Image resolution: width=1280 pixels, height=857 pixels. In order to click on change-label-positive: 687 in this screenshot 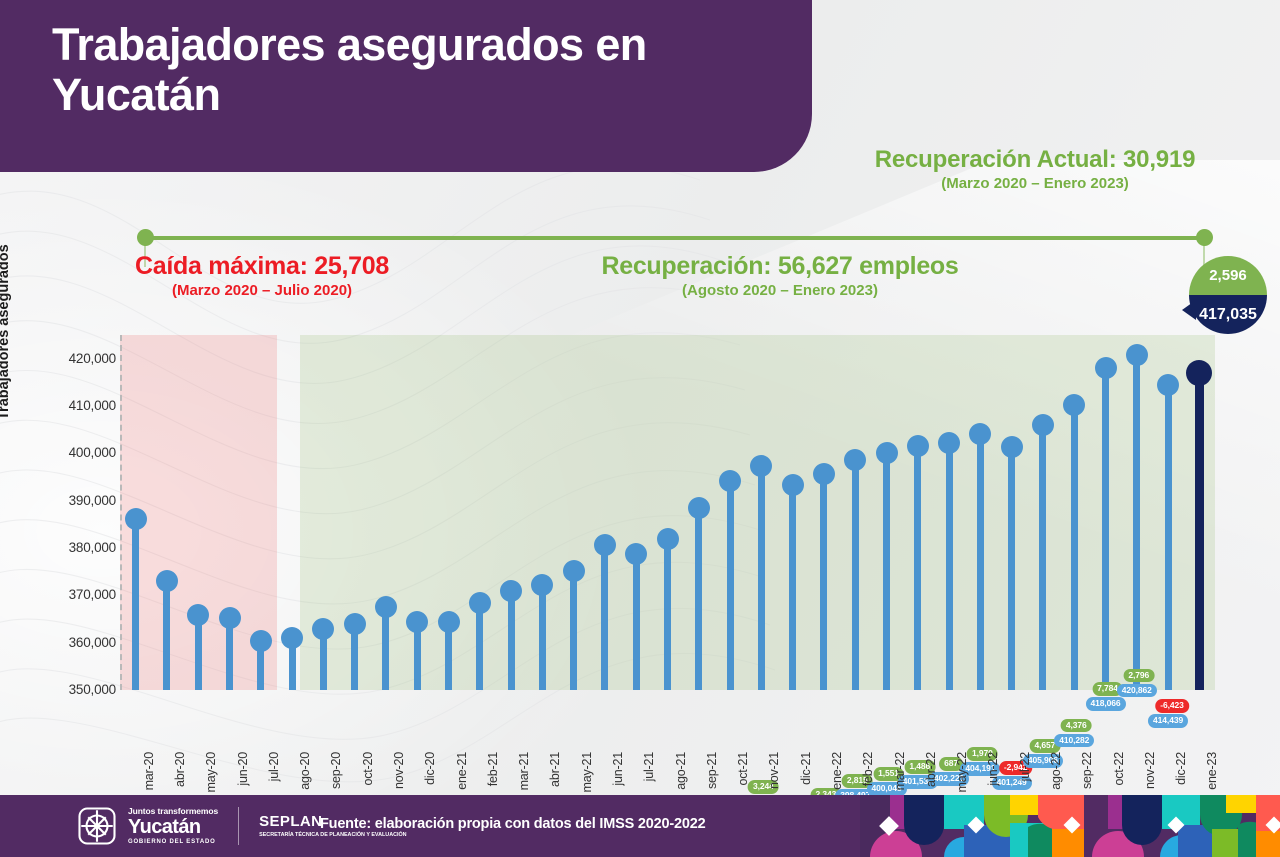, I will do `click(951, 763)`.